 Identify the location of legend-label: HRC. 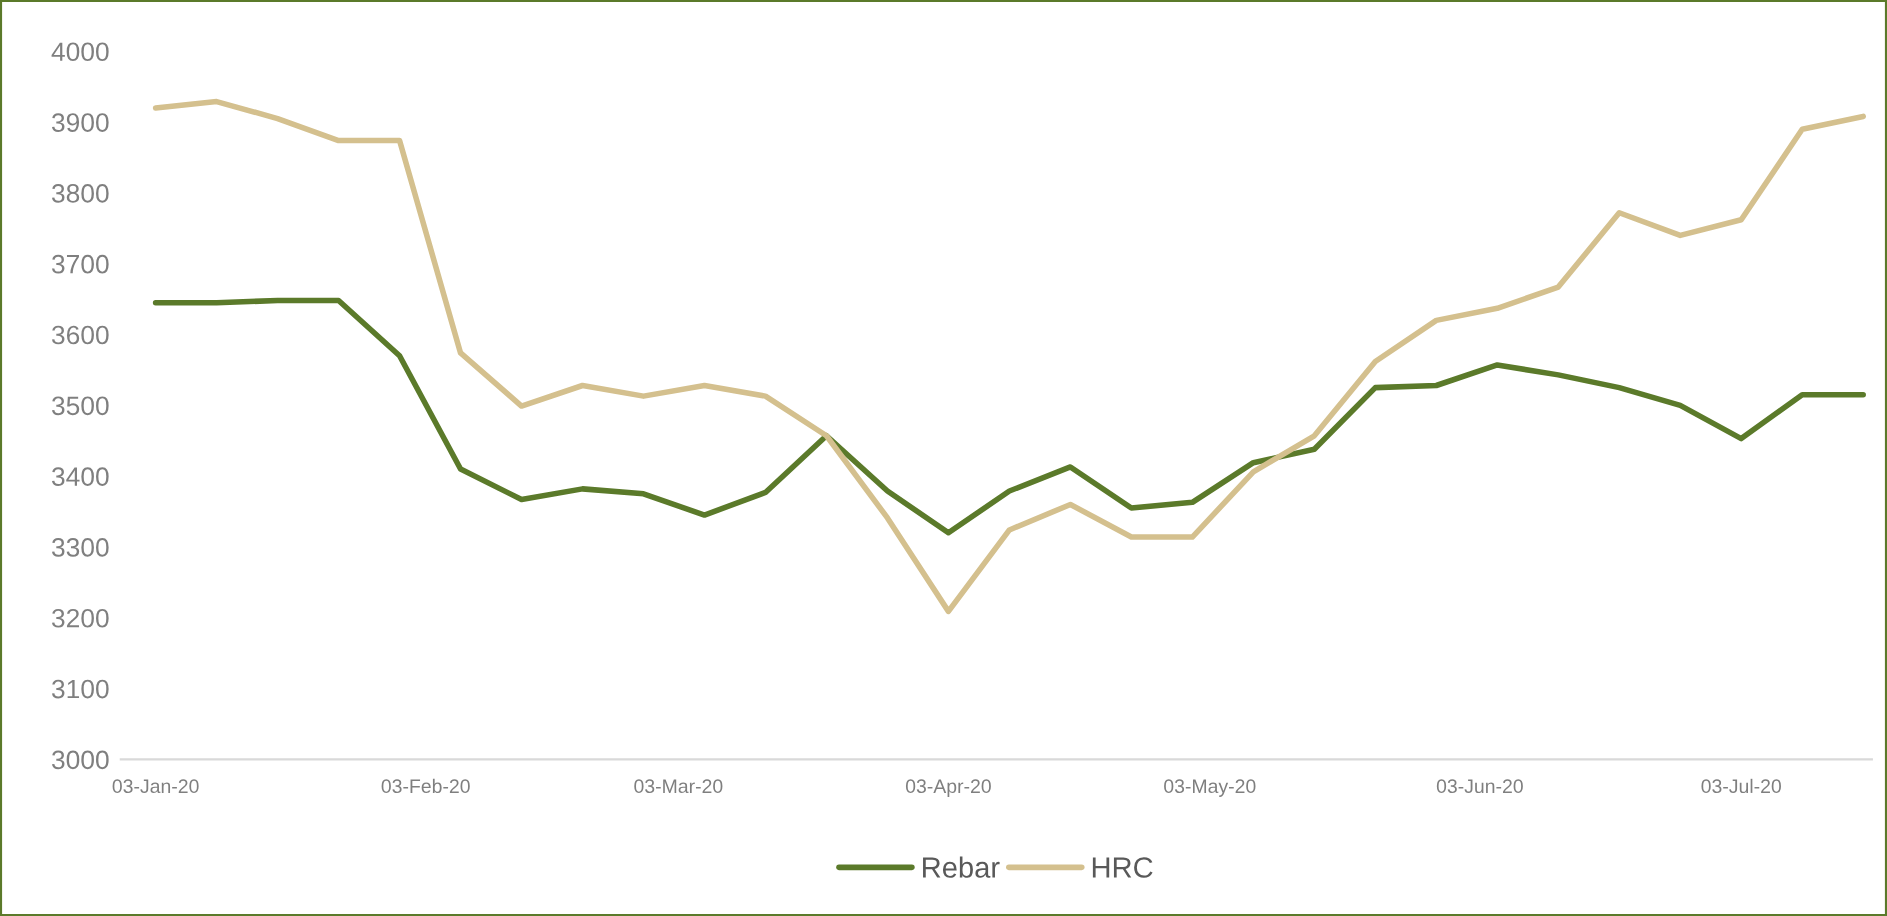
(1122, 867).